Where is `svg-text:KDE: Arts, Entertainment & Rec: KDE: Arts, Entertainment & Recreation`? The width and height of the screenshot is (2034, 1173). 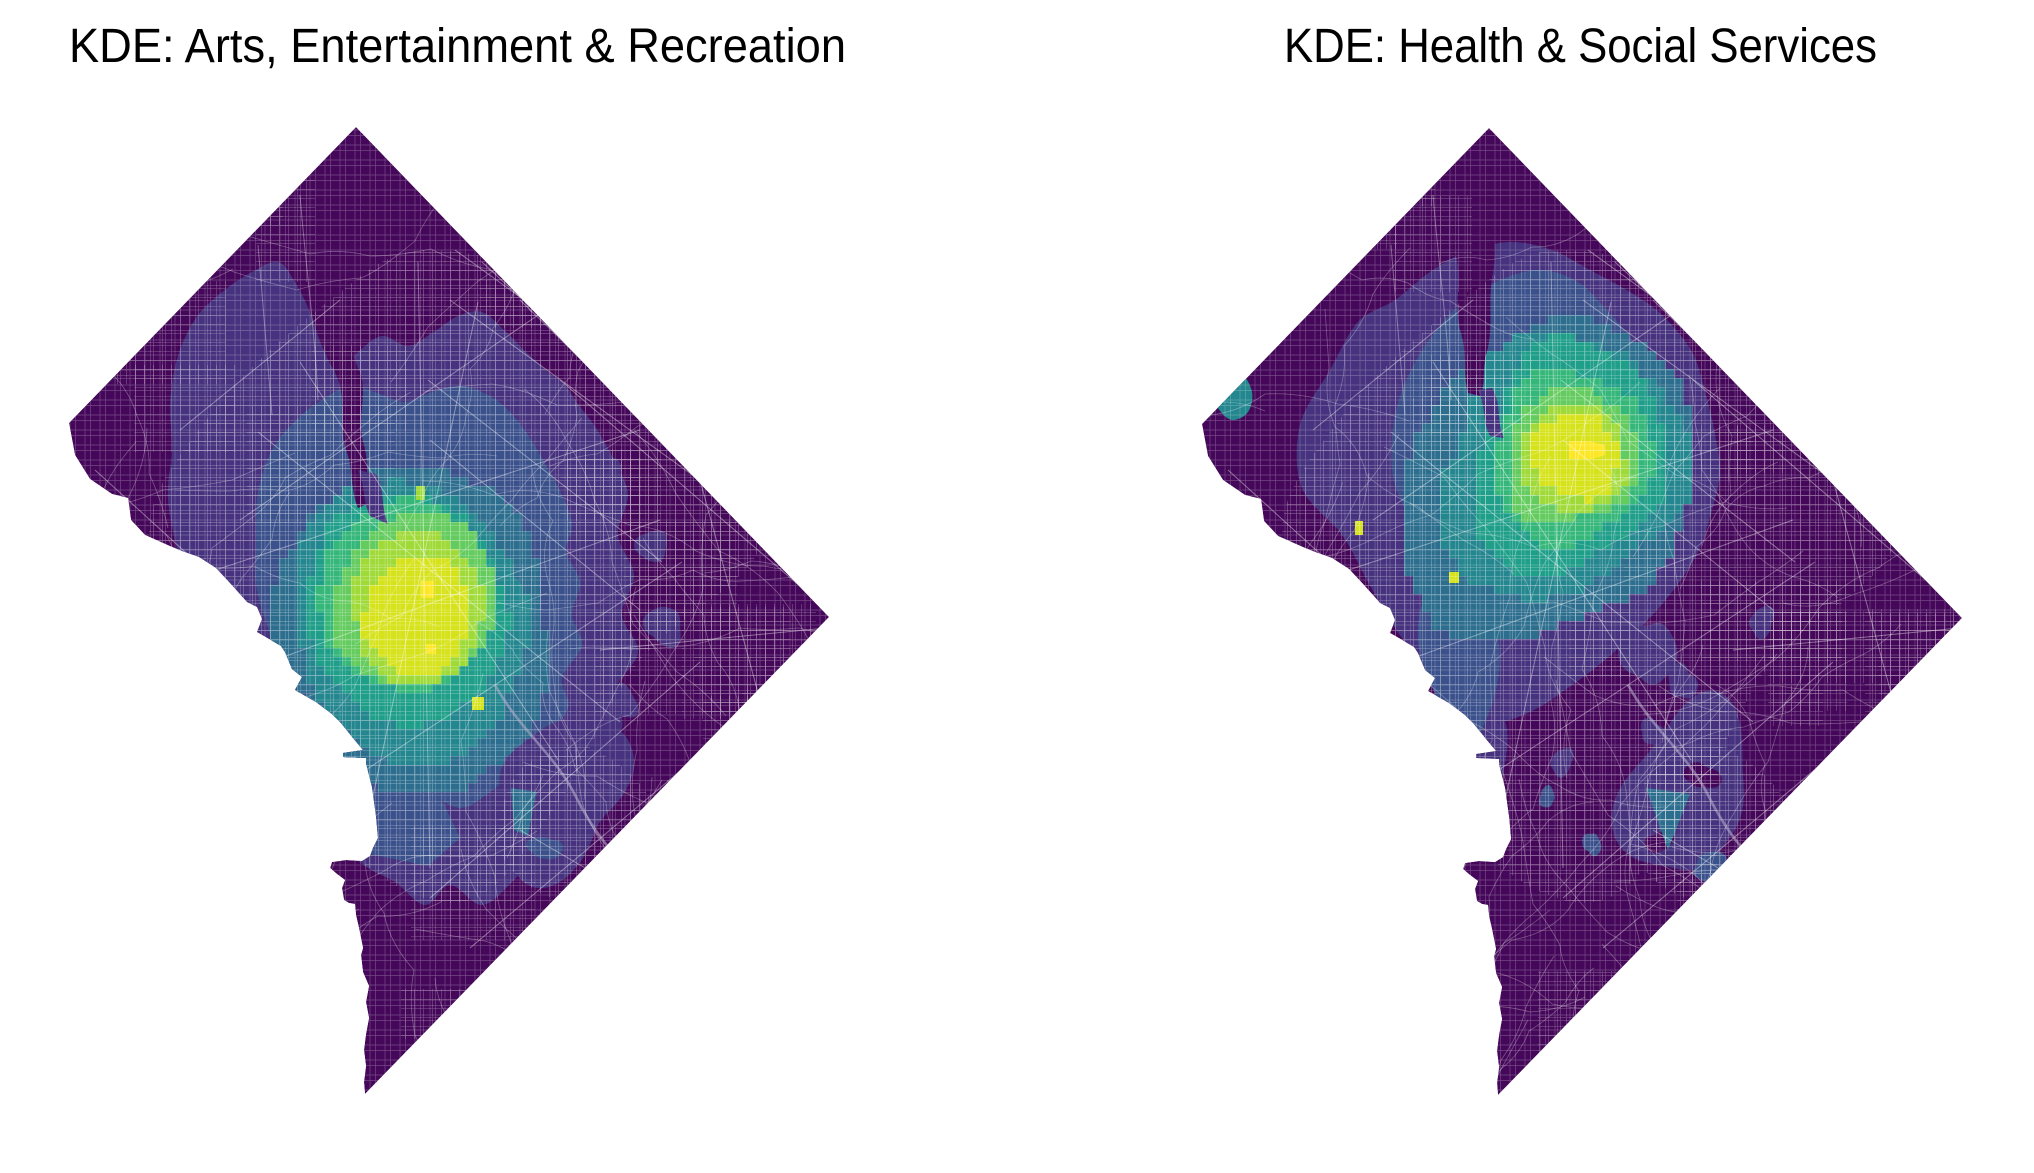 svg-text:KDE: Arts, Entertainment & Rec: KDE: Arts, Entertainment & Recreation is located at coordinates (457, 46).